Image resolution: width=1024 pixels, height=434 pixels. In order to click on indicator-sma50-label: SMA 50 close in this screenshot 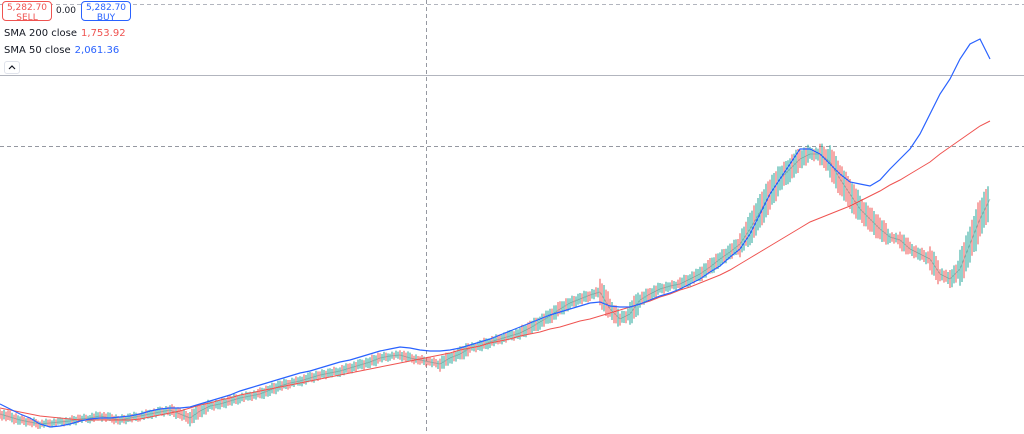, I will do `click(37, 50)`.